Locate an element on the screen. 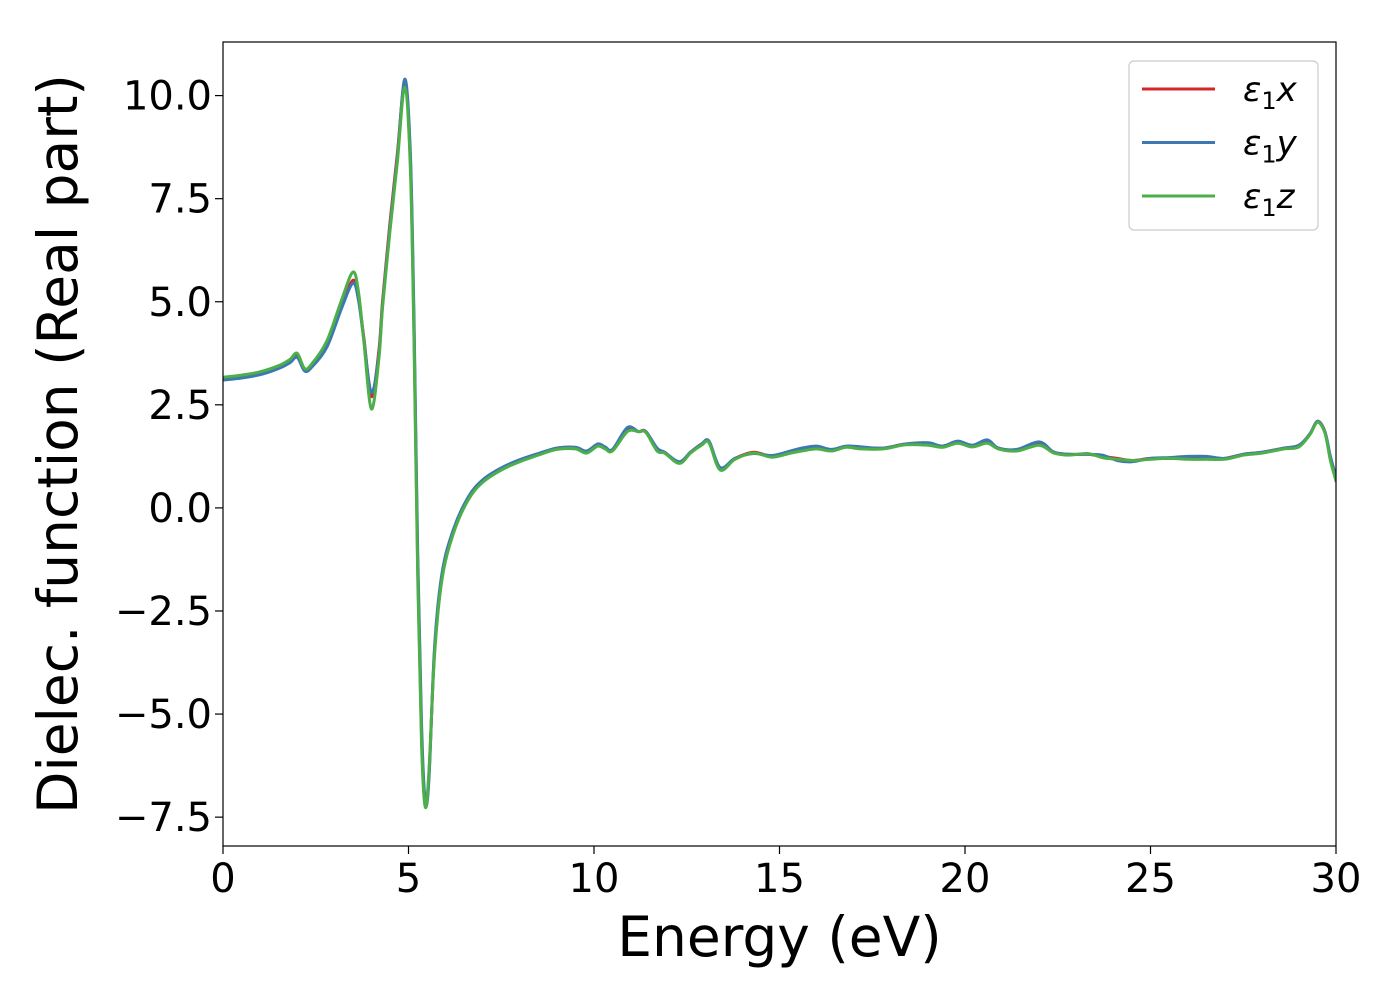 This screenshot has height=1004, width=1400. y-axis: −7.5 −5.0 −2.5 0.0 2.5 5.0 7.5 10.0 is located at coordinates (169, 457).